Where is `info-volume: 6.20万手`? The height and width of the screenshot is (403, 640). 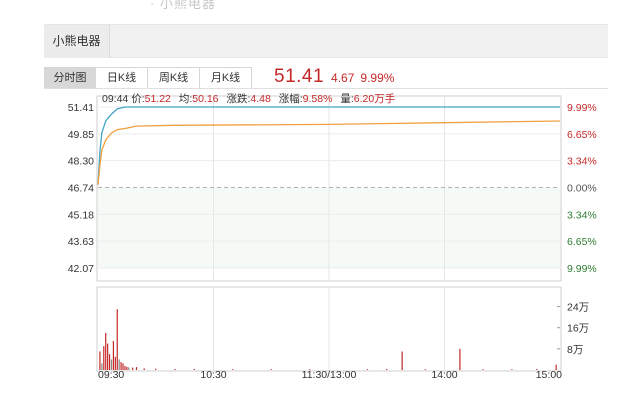 info-volume: 6.20万手 is located at coordinates (374, 99).